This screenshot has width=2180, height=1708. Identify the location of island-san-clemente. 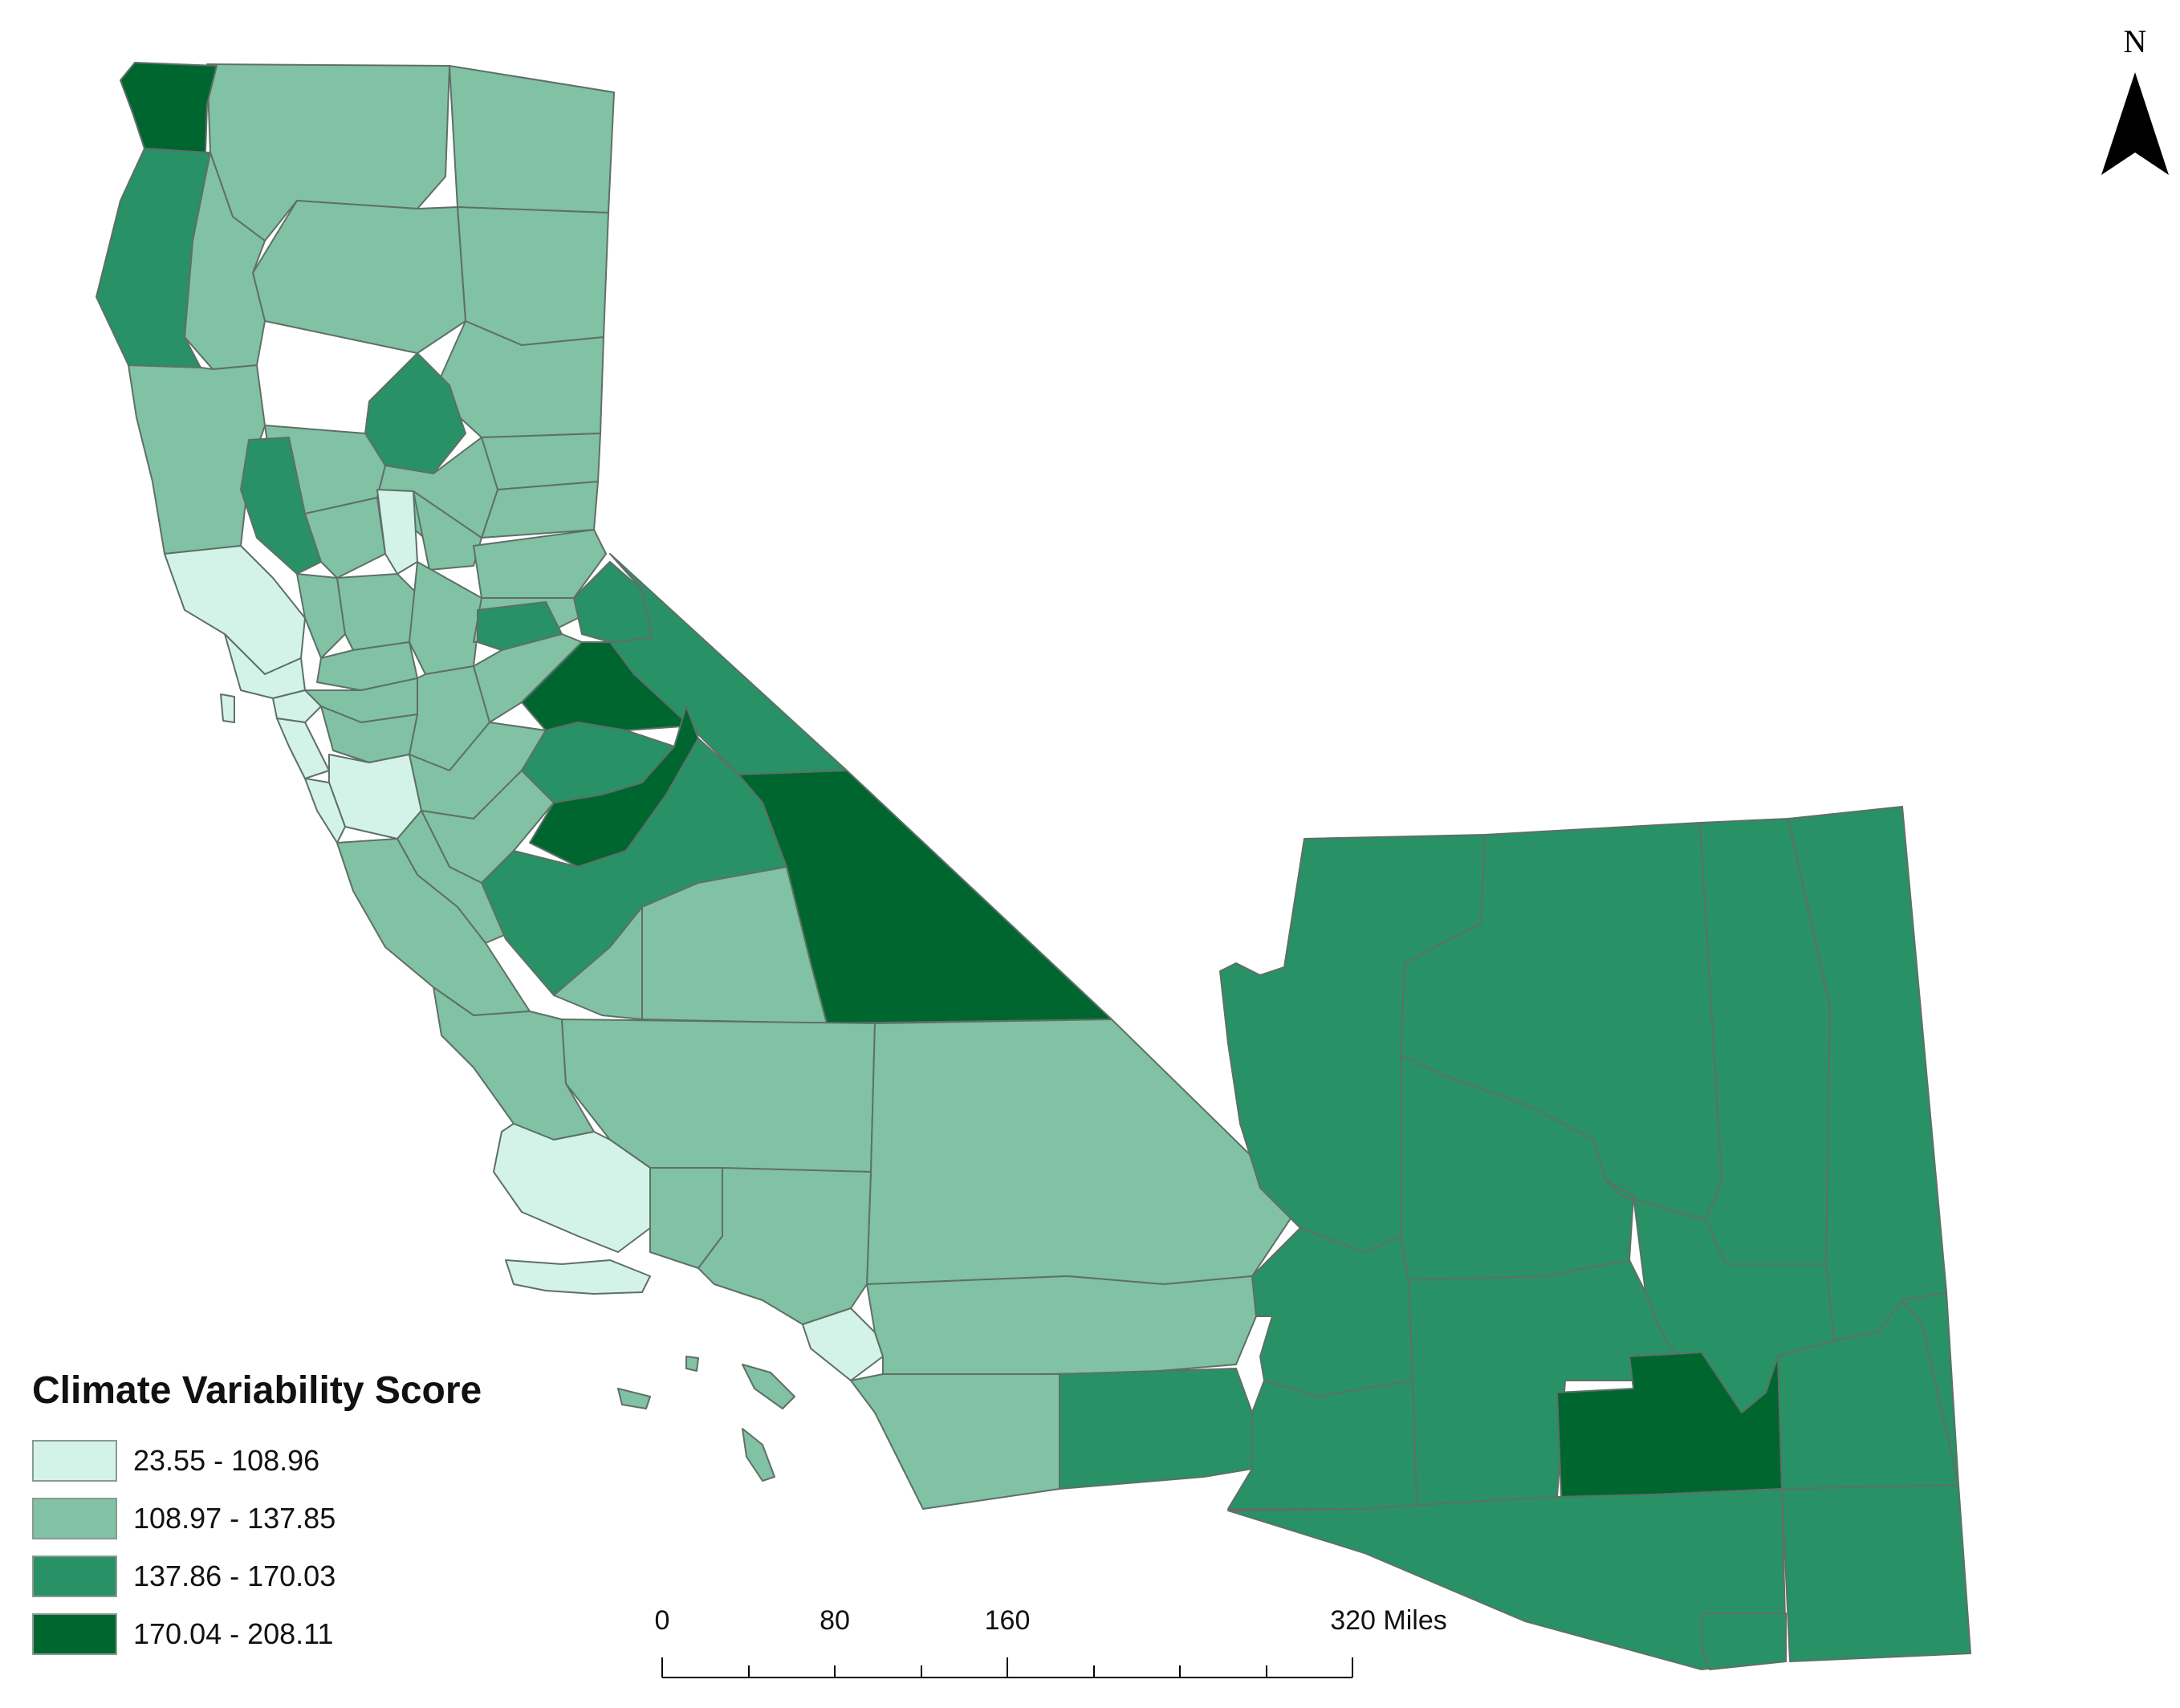
(758, 1455).